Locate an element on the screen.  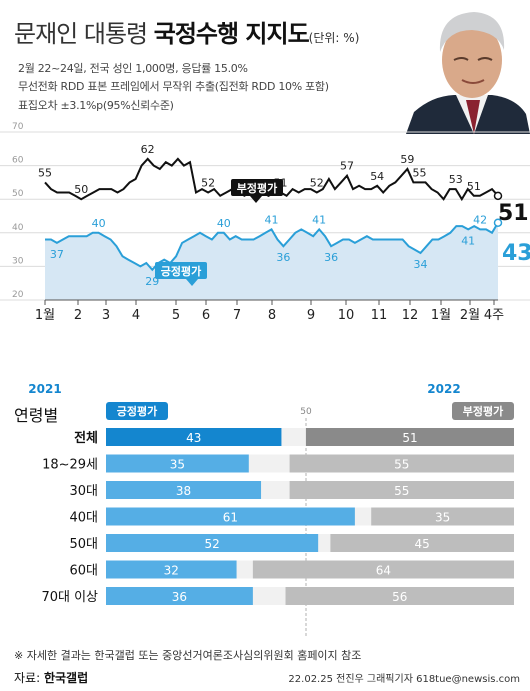
negative-data-label: 52 is located at coordinates (317, 182).